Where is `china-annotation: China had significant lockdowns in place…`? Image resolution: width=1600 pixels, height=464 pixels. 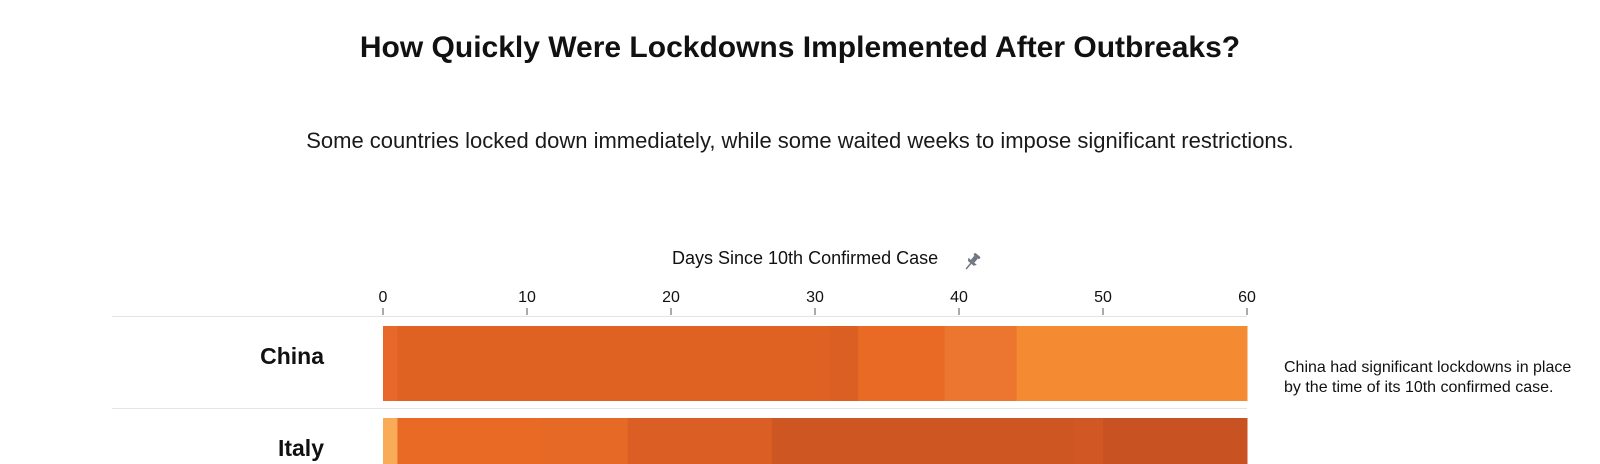 china-annotation: China had significant lockdowns in place… is located at coordinates (1428, 377).